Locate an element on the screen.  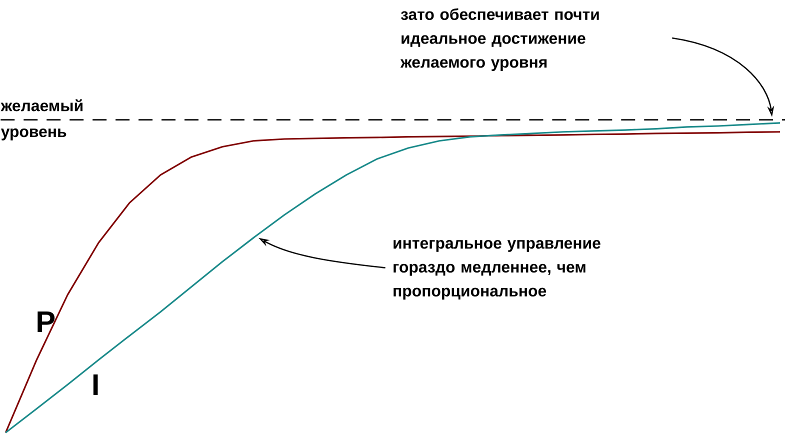
annotation: интегральное управление гораздо медленнее, чем пропорциональное is located at coordinates (497, 270).